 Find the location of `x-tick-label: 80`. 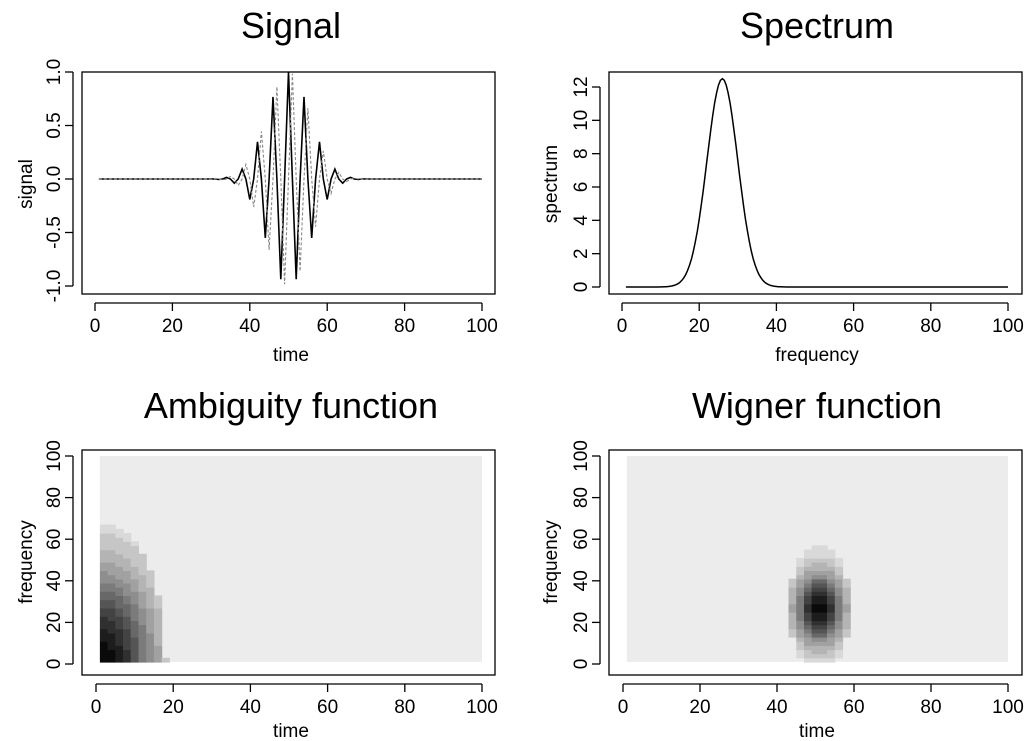

x-tick-label: 80 is located at coordinates (404, 326).